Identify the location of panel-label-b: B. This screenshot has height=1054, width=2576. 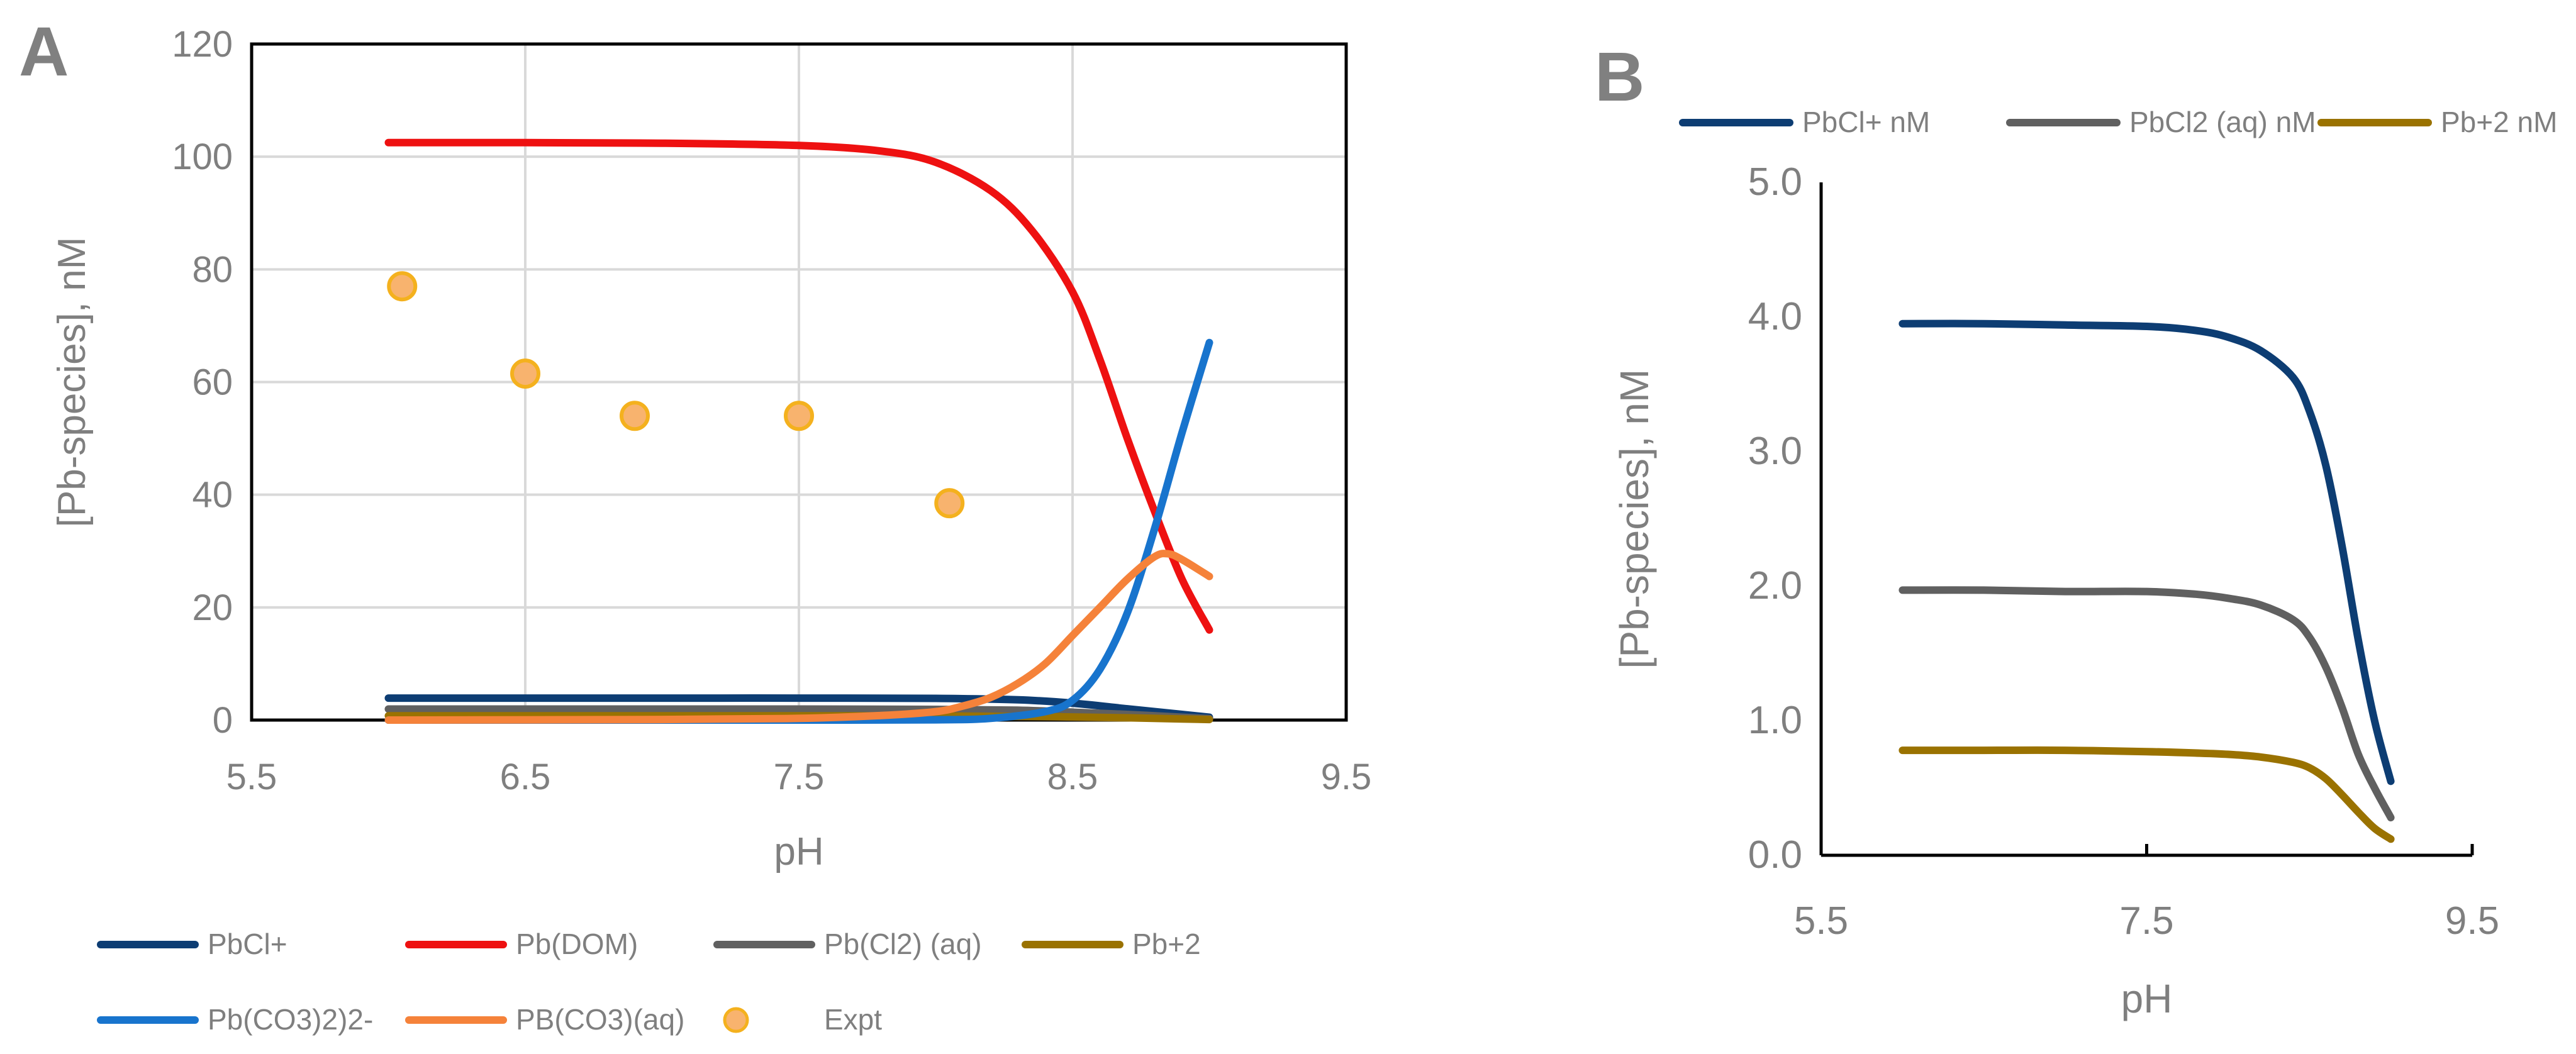
(1619, 77).